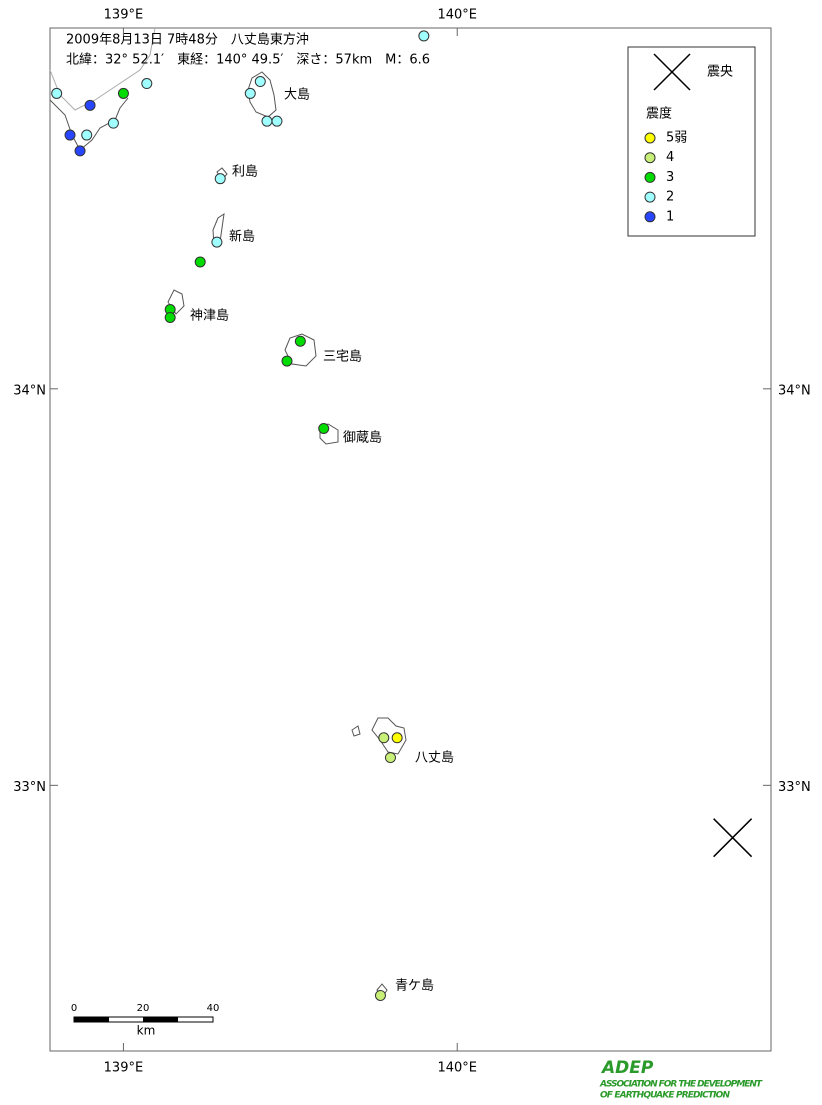 The width and height of the screenshot is (822, 1105). I want to click on island-label: 八丈島, so click(434, 758).